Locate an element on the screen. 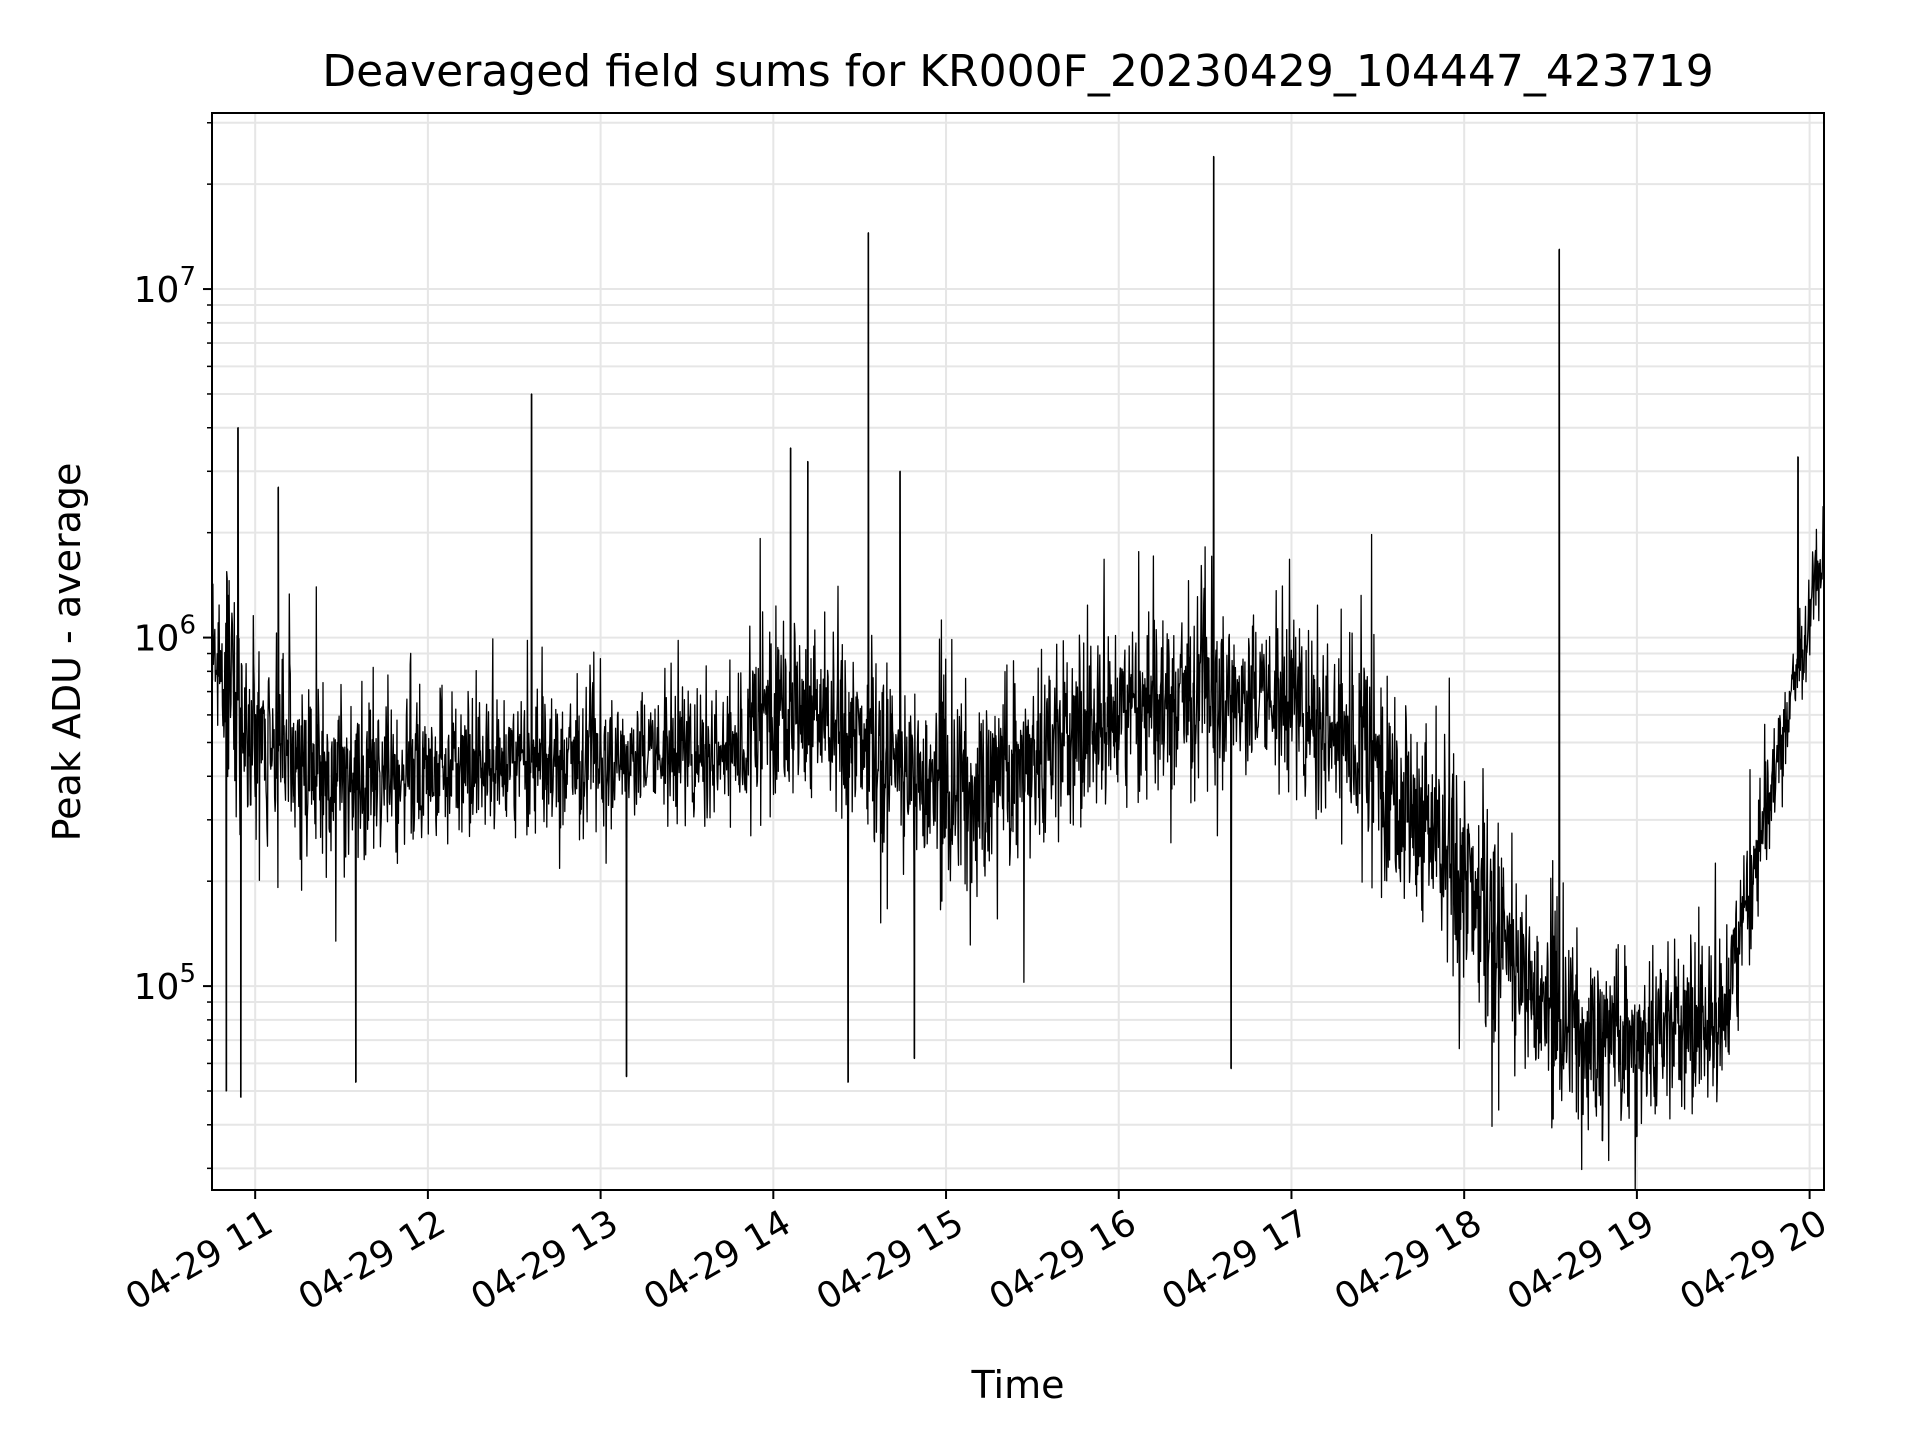 Image resolution: width=1920 pixels, height=1440 pixels. x-axis-label: Time is located at coordinates (1018, 1385).